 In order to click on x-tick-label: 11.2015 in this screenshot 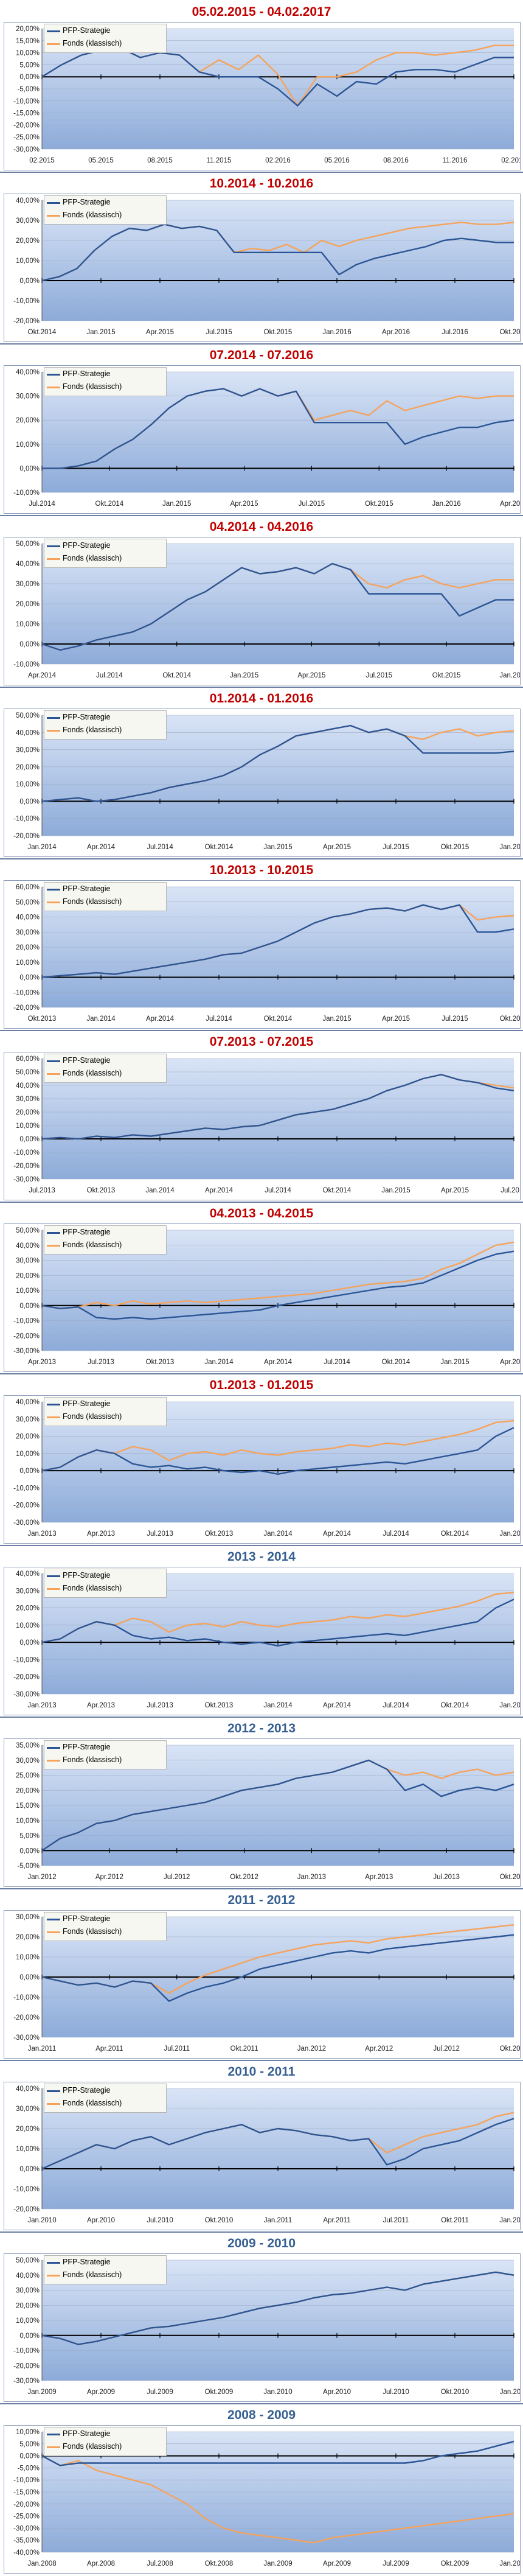, I will do `click(220, 161)`.